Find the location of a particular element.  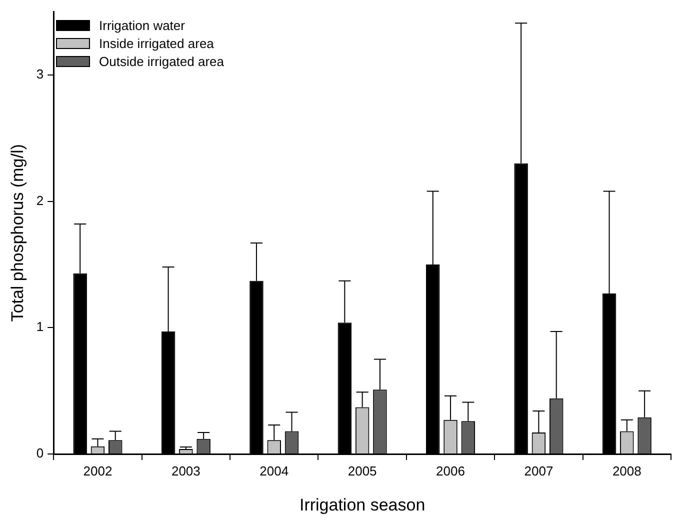

x-tick-label: 2007 is located at coordinates (539, 470).